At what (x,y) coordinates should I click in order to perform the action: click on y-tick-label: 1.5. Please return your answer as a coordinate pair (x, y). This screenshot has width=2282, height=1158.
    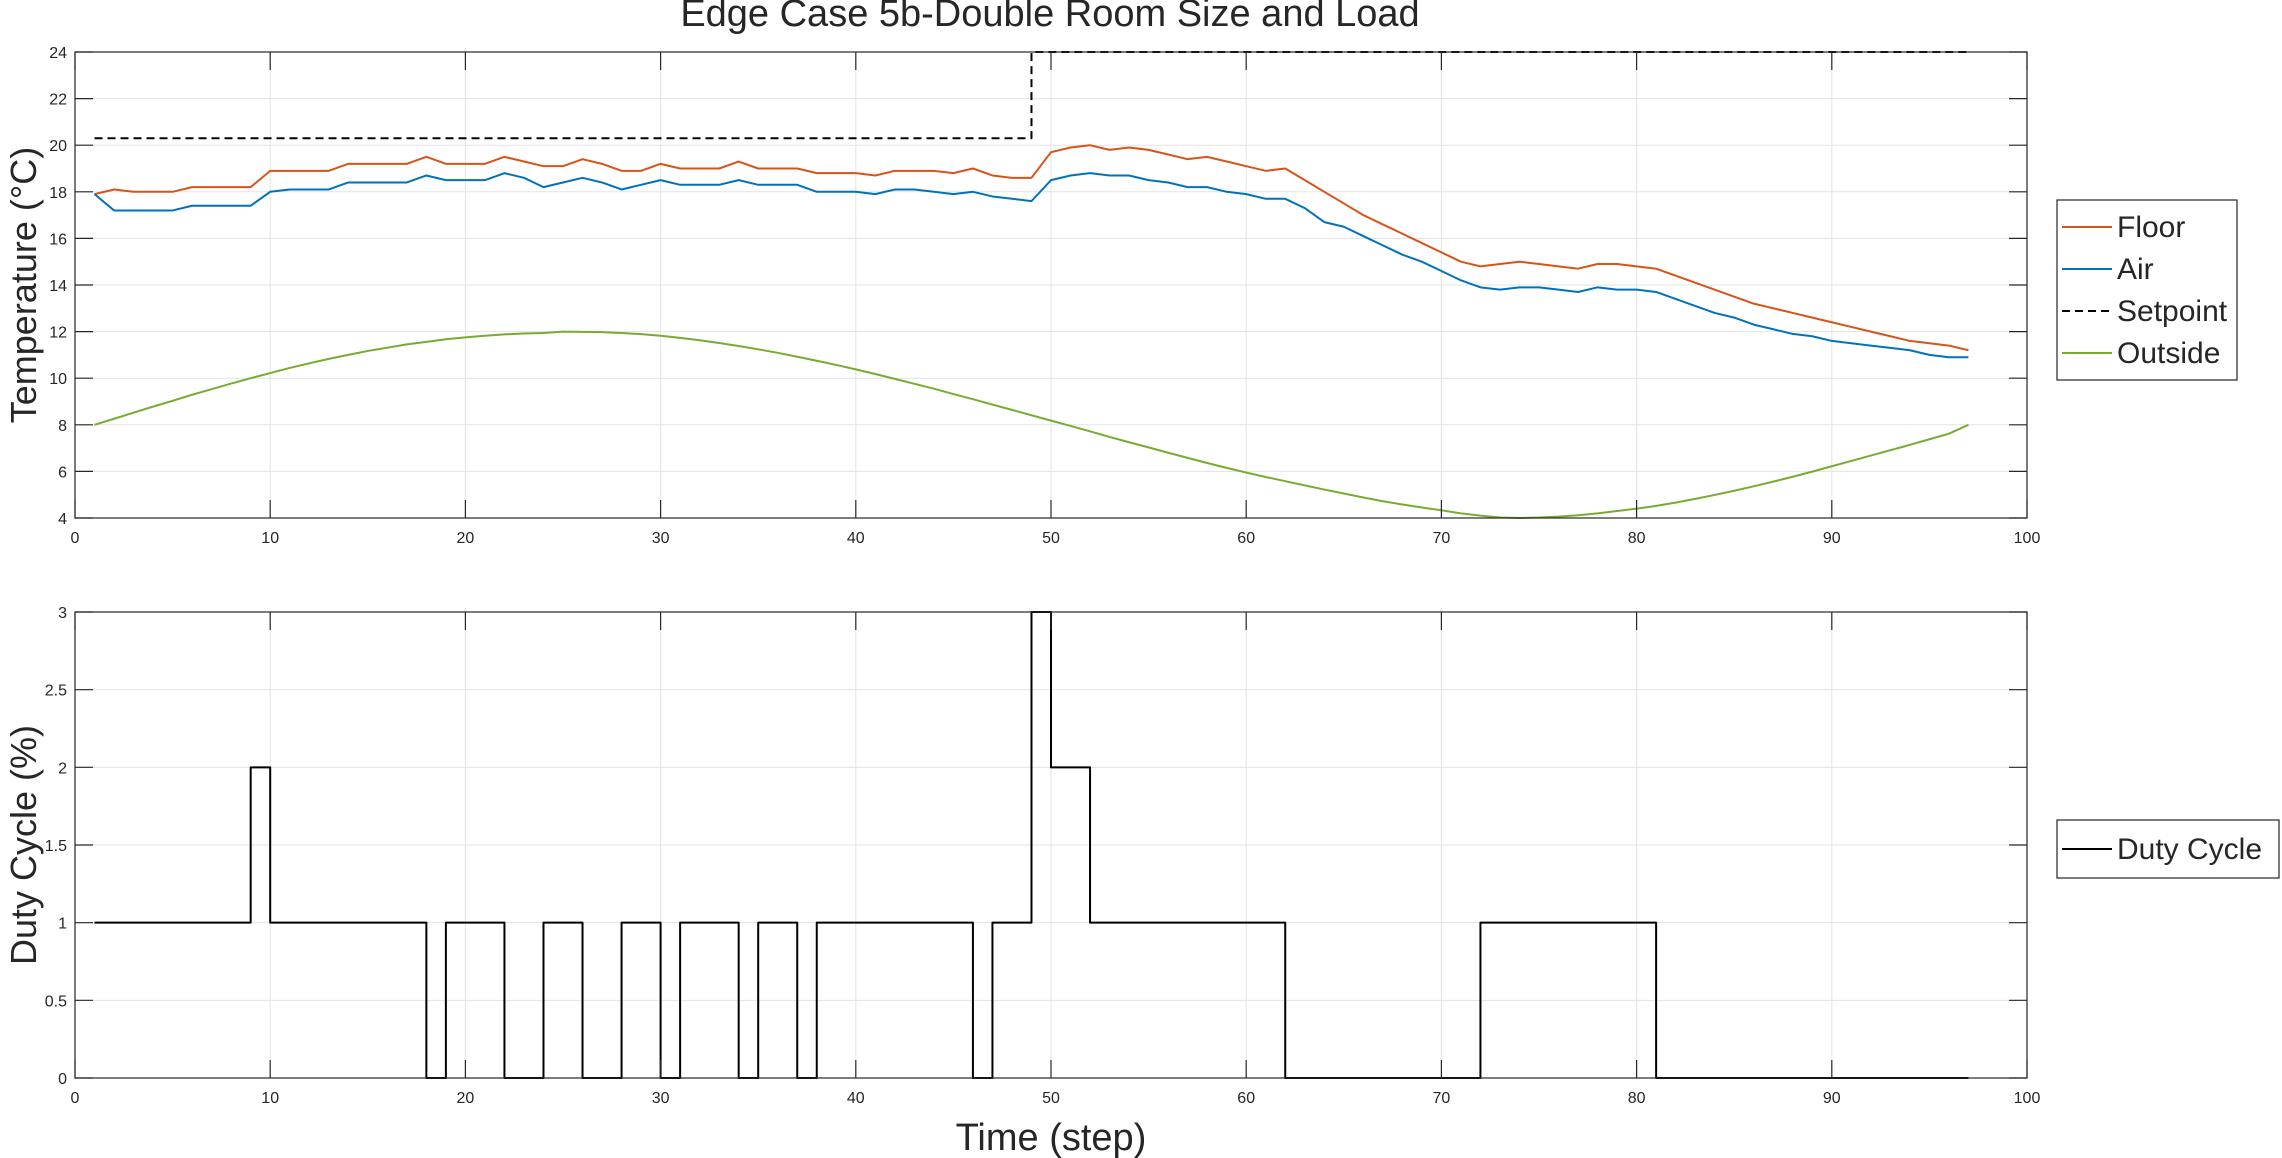
    Looking at the image, I should click on (56, 846).